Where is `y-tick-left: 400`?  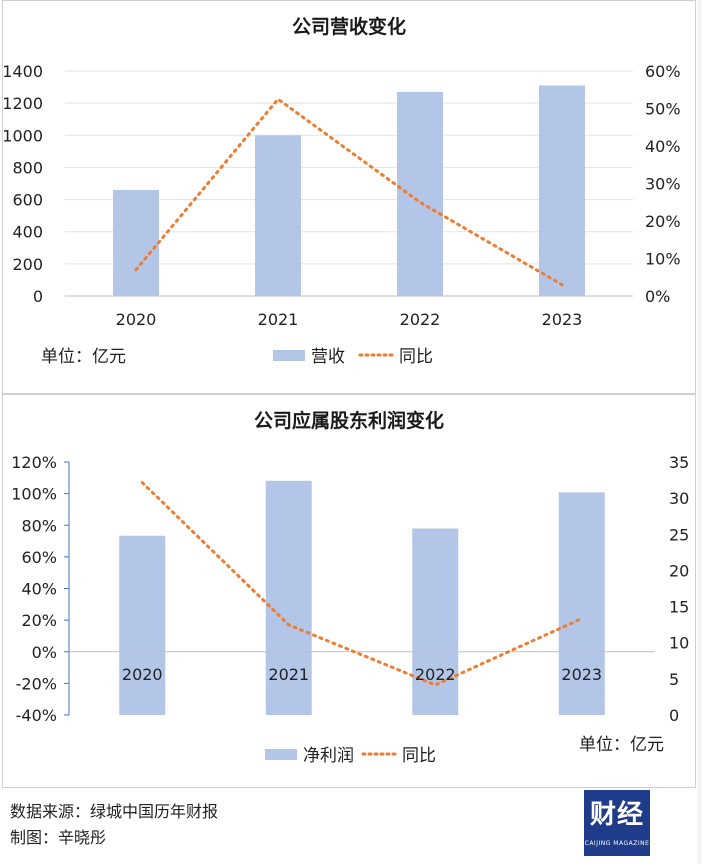
y-tick-left: 400 is located at coordinates (27, 232).